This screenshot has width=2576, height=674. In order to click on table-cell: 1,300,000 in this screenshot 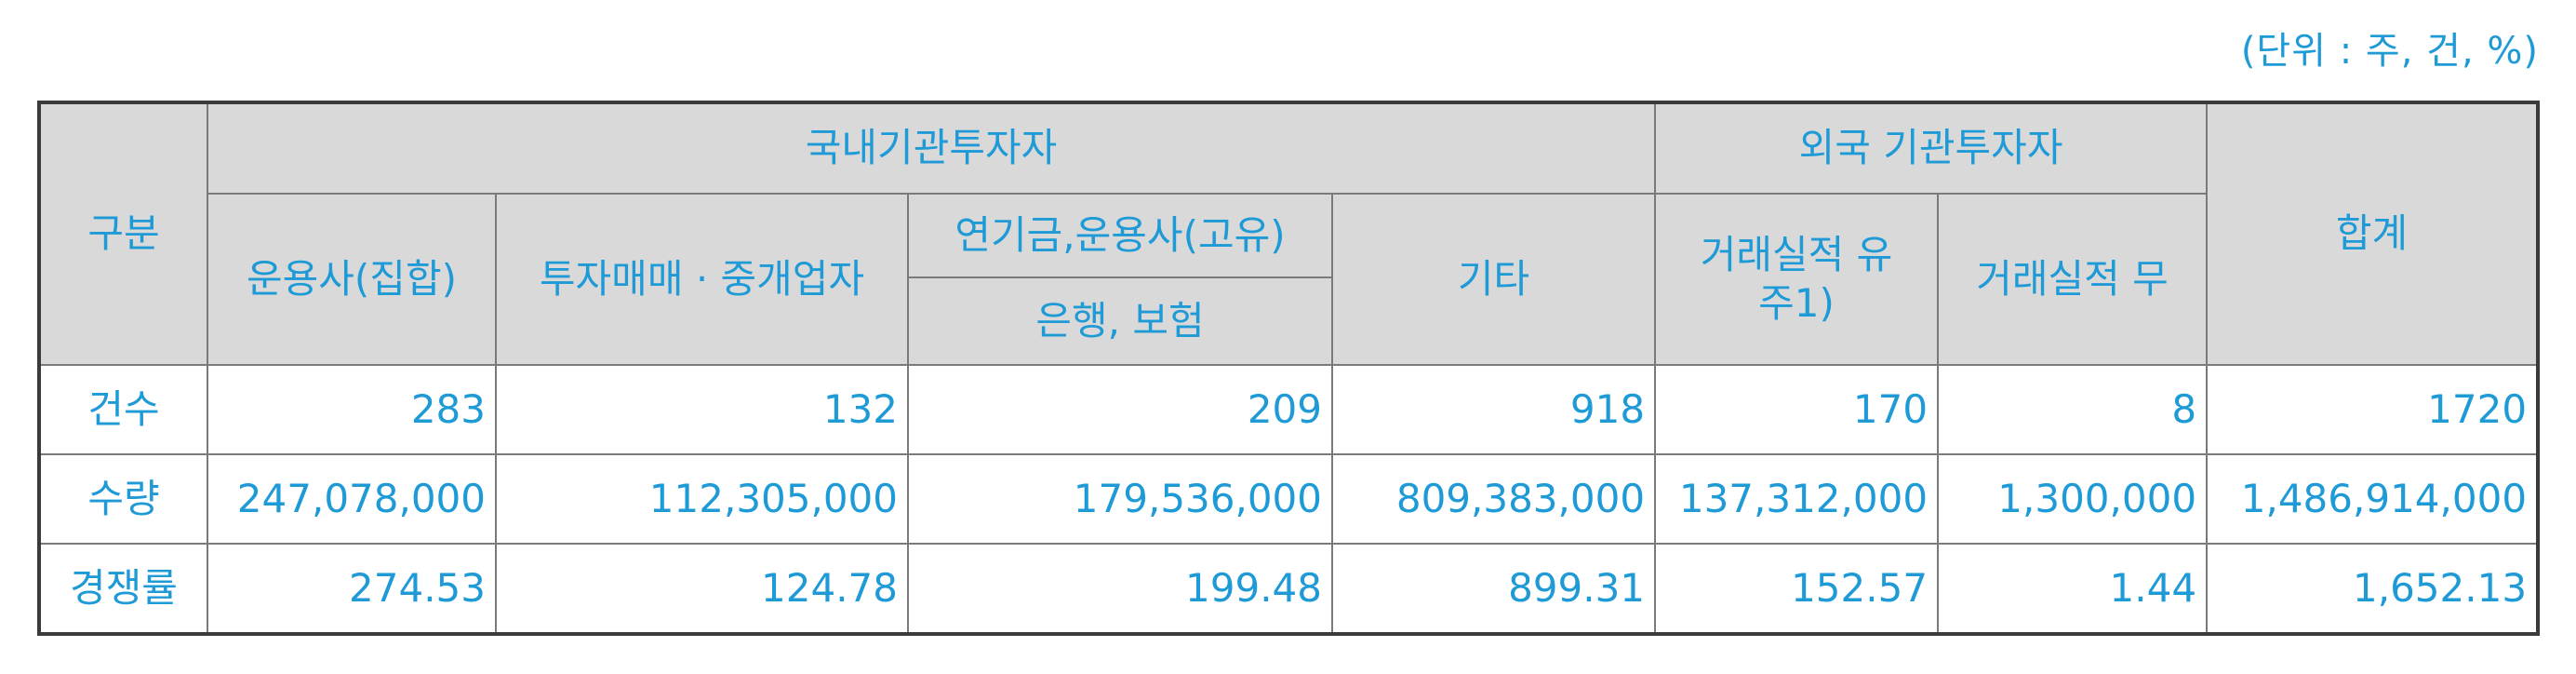, I will do `click(2073, 499)`.